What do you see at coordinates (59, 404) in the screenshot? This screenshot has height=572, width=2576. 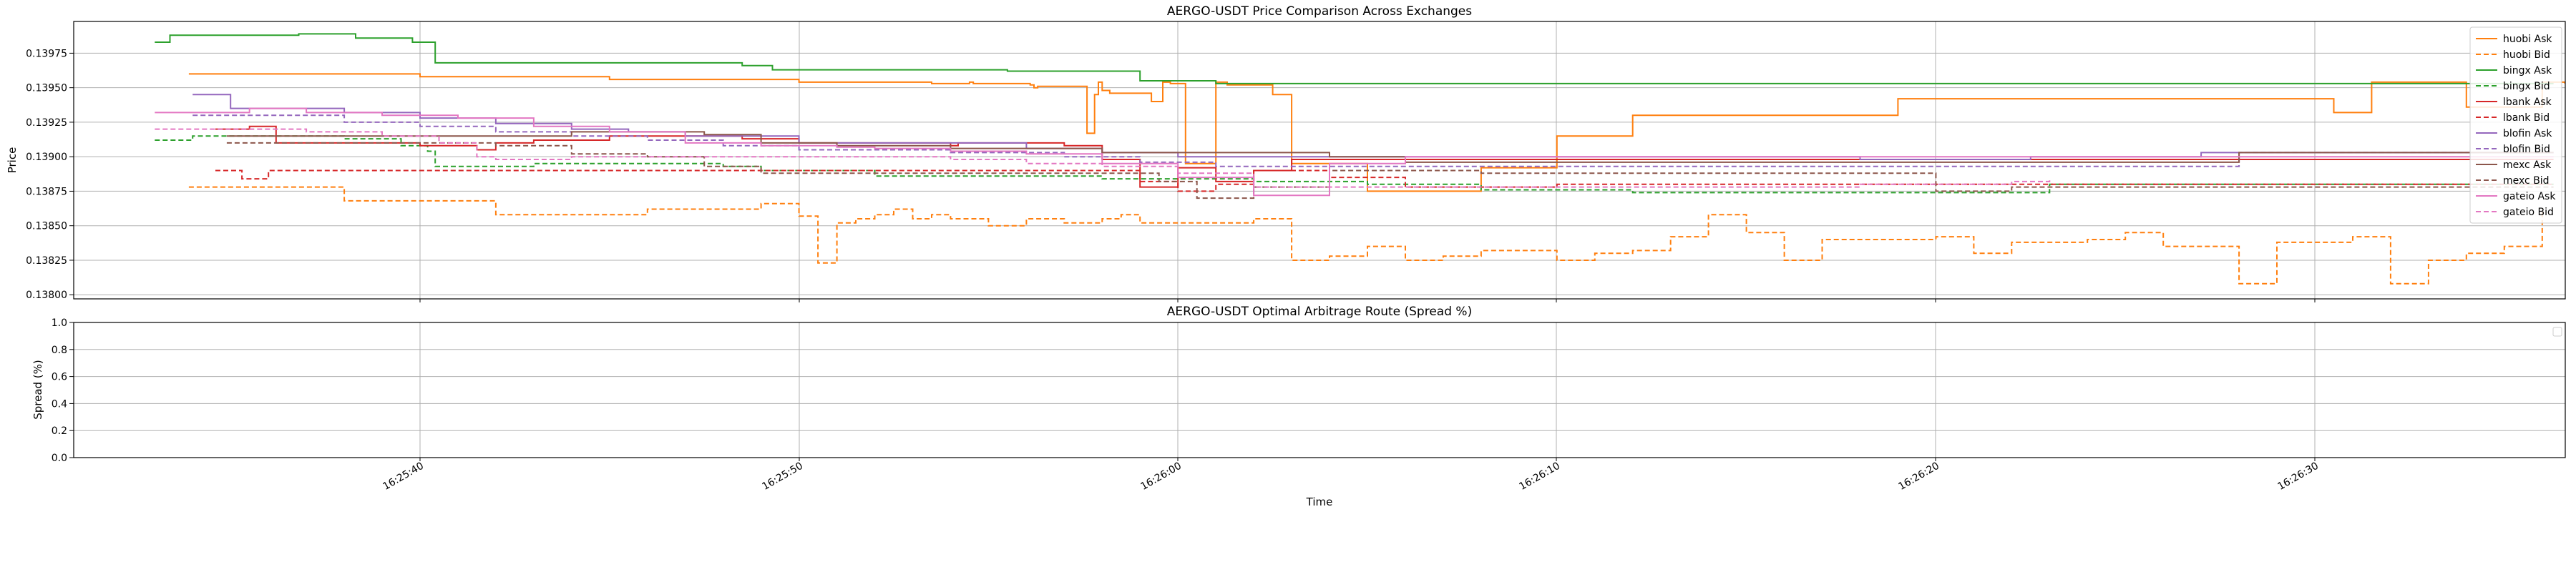 I see `spread-y-tick-label: 0.4` at bounding box center [59, 404].